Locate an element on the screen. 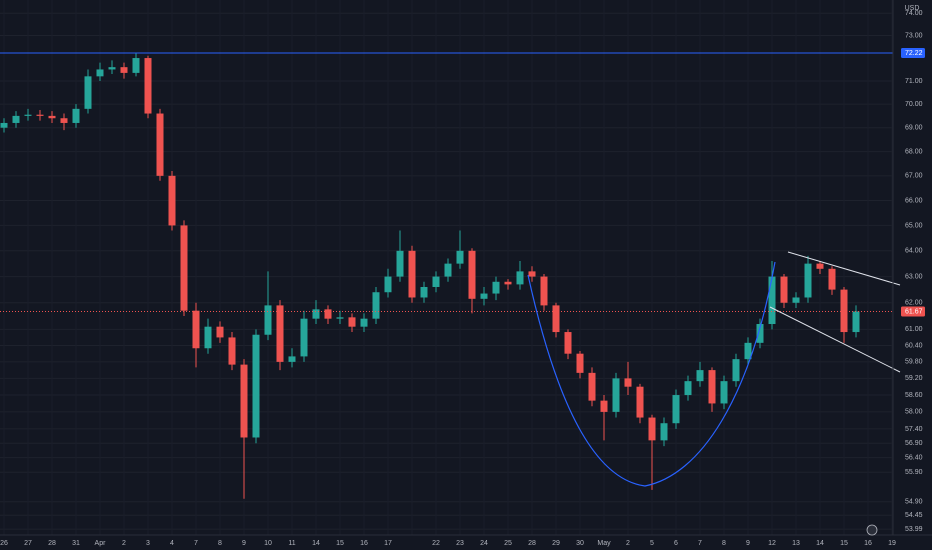 This screenshot has width=932, height=550. y-tick-label: 65.00 is located at coordinates (914, 225).